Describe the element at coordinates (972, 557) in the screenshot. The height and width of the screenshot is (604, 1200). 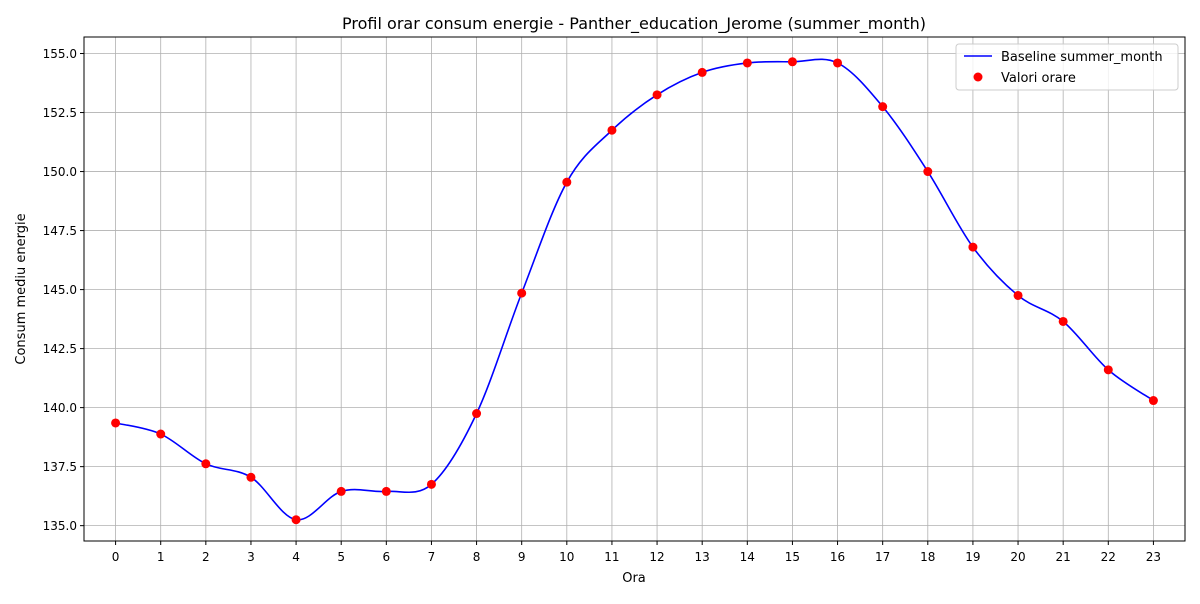
I see `x-tick-label: 19` at that location.